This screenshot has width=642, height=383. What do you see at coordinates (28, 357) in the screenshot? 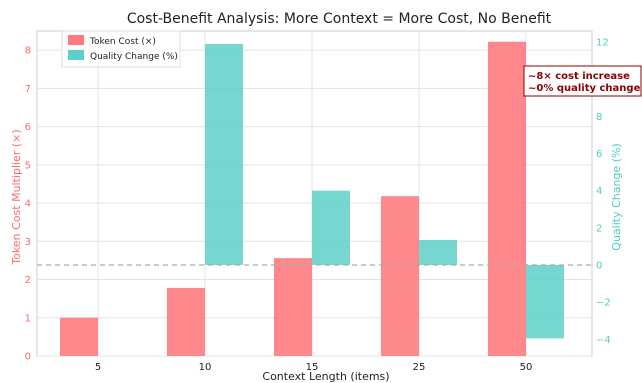
I see `left-tick-label: 0` at bounding box center [28, 357].